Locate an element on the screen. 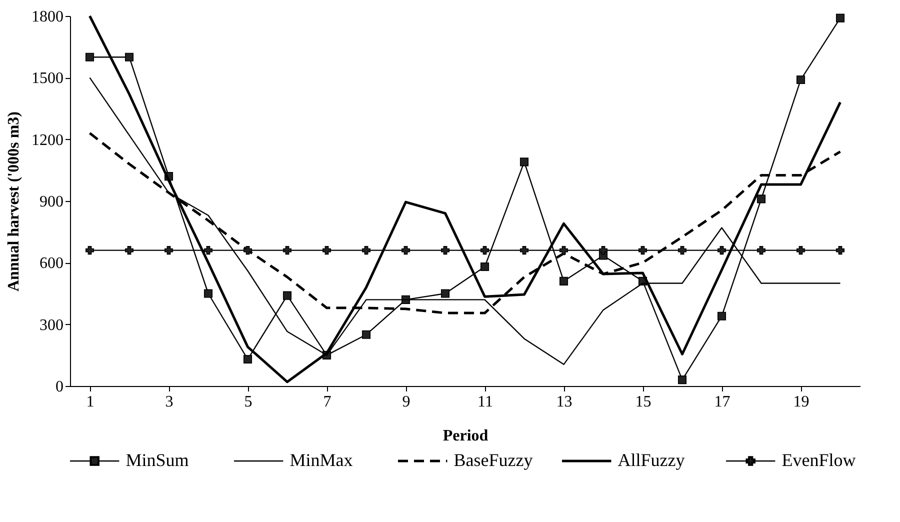  legend-label: BaseFuzzy is located at coordinates (493, 460).